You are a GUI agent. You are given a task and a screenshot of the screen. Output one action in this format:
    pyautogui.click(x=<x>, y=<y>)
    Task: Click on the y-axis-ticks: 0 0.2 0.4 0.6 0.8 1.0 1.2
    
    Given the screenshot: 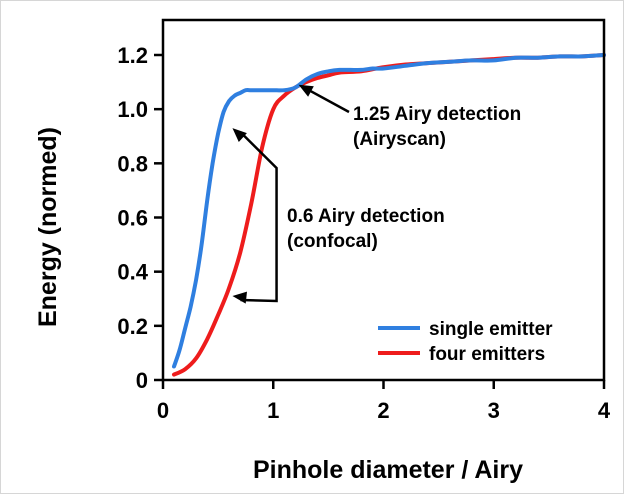 What is the action you would take?
    pyautogui.click(x=140, y=218)
    